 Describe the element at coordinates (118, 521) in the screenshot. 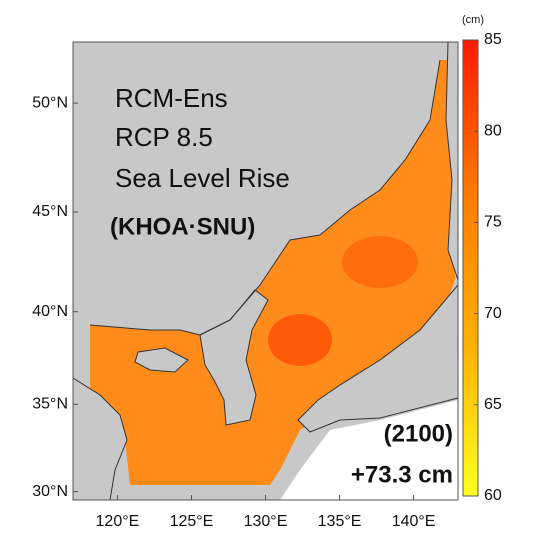

I see `x-tick-label: 120°E` at that location.